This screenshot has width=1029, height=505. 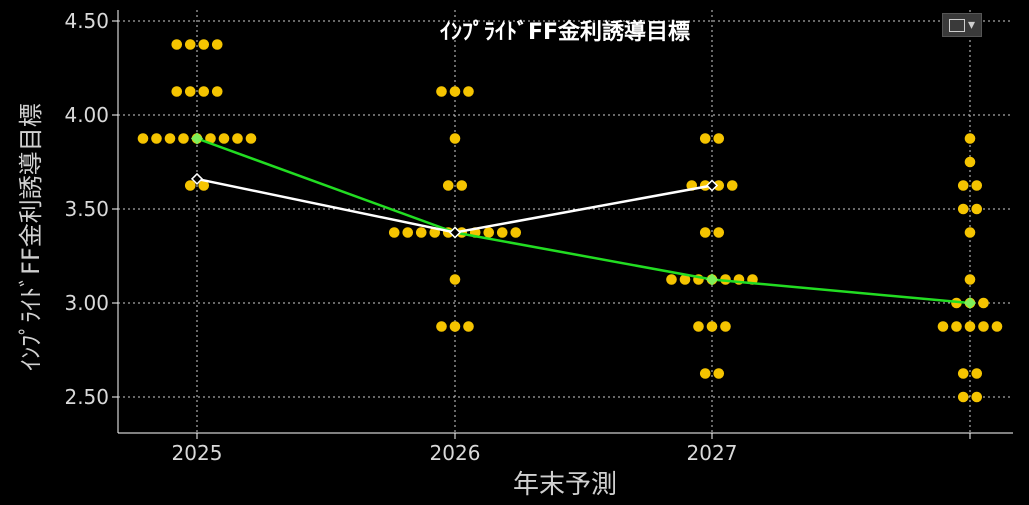 I want to click on chart-title: ｲﾝﾌﾟﾗｲﾄﾞFF金利誘導目標, so click(x=565, y=32).